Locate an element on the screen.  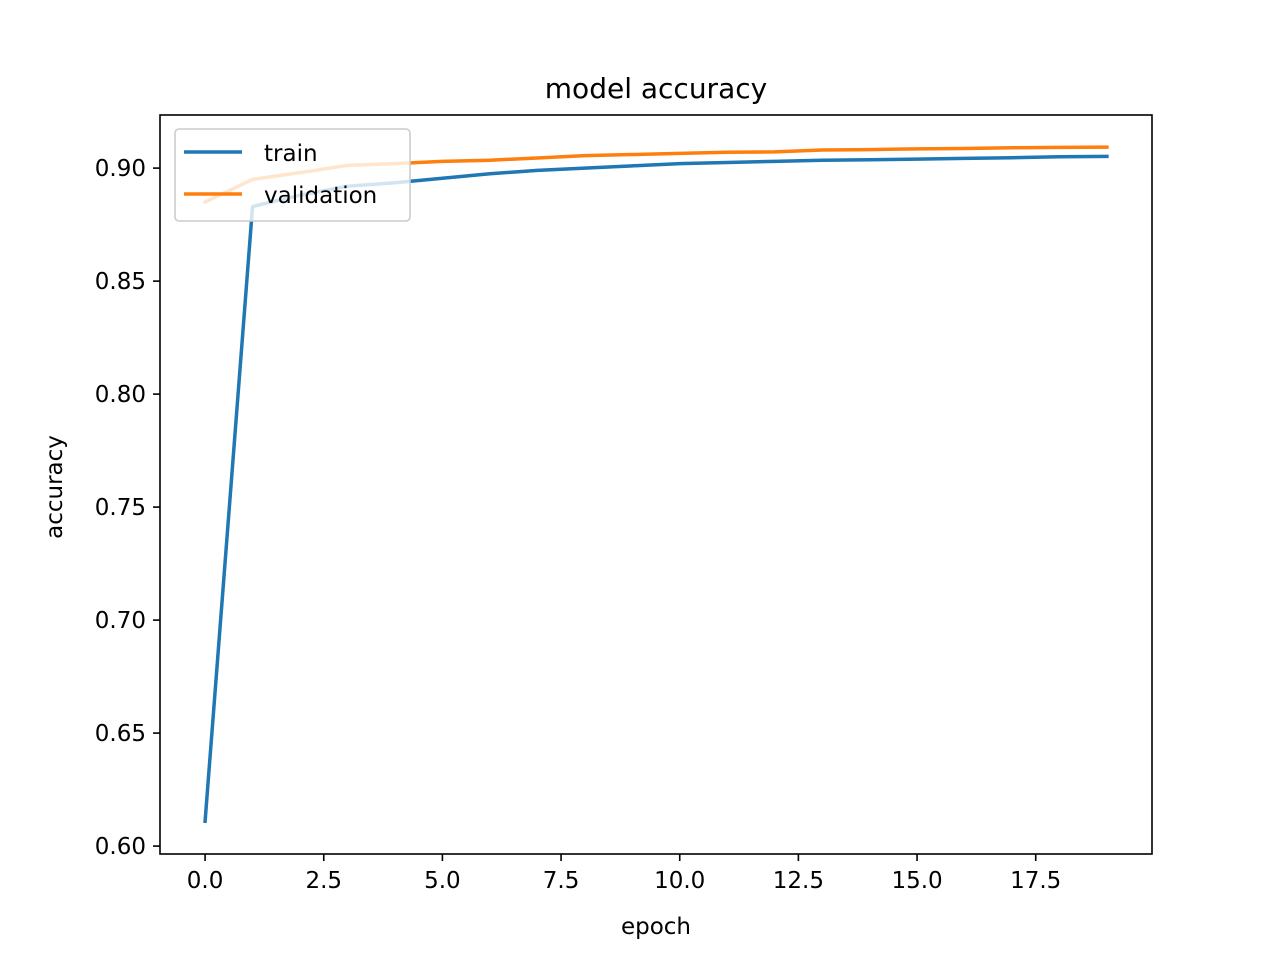
y-axis-label: accuracy is located at coordinates (55, 487).